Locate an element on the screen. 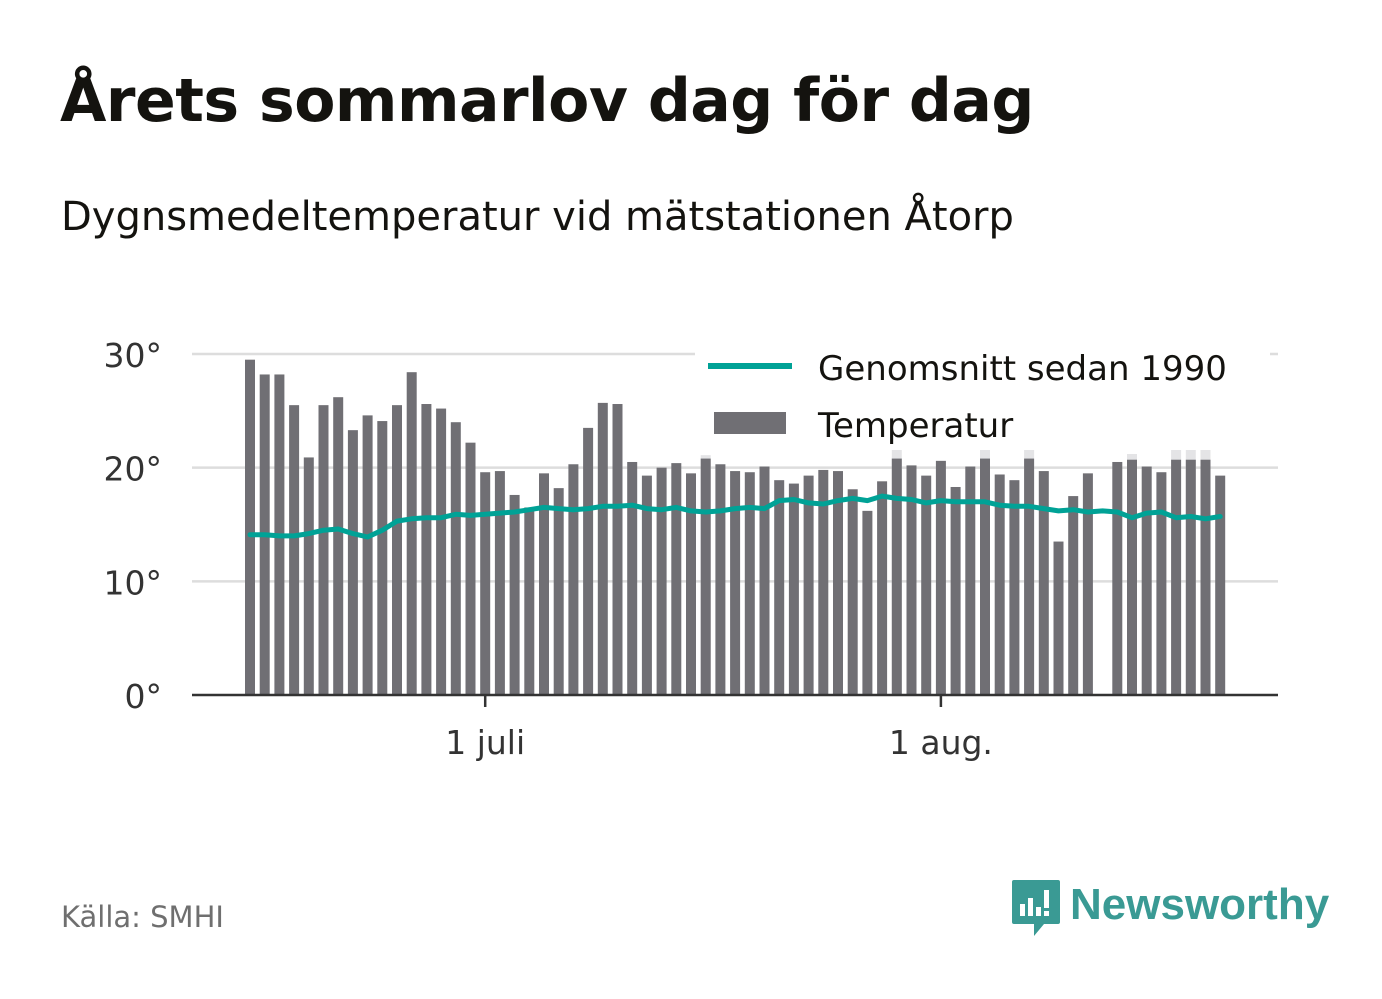 Image resolution: width=1382 pixels, height=999 pixels. legend-average-label: Genomsnitt sedan 1990 is located at coordinates (1022, 369).